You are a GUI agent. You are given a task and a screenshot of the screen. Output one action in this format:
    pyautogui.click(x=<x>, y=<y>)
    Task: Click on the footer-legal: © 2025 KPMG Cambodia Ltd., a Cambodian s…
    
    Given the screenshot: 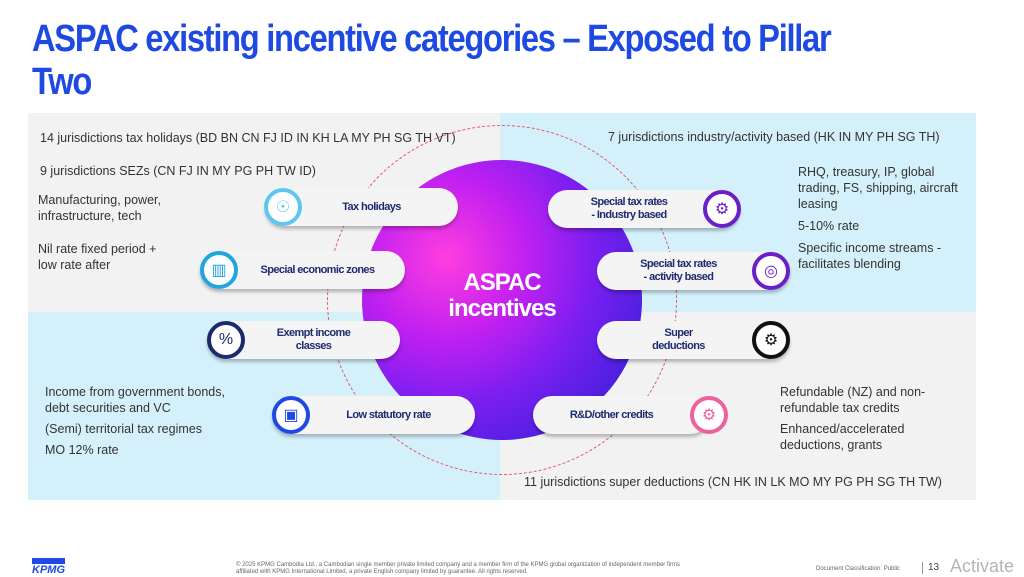 What is the action you would take?
    pyautogui.click(x=458, y=568)
    